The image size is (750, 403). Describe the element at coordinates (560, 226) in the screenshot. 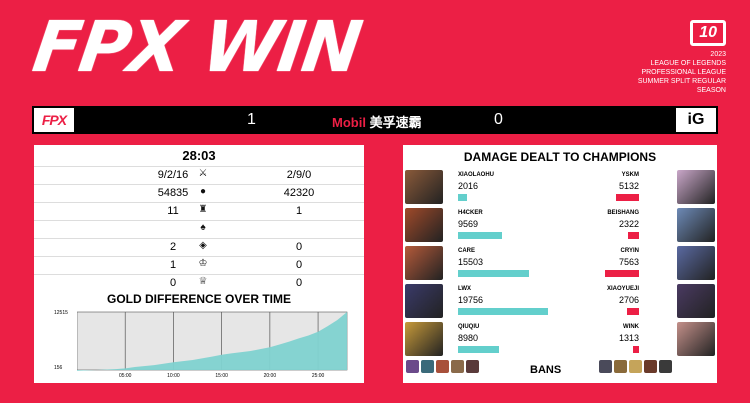

I see `damage-row: H4CKER 9569 BEISHANG 2322` at that location.